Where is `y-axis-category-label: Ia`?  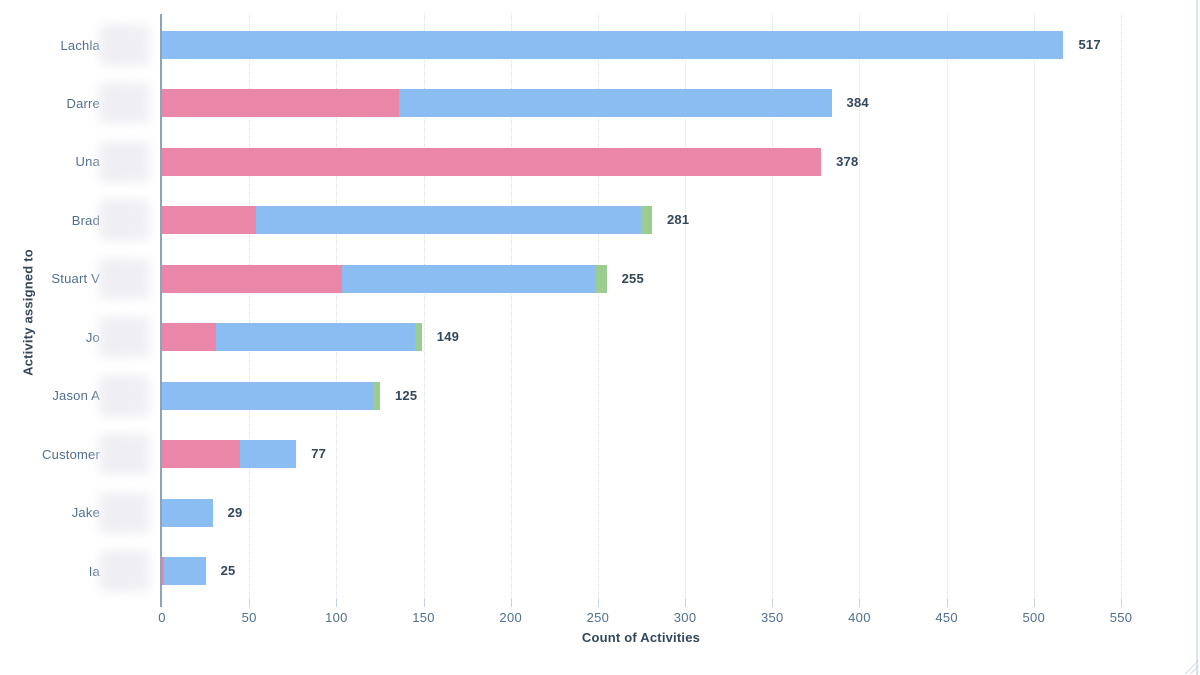 y-axis-category-label: Ia is located at coordinates (76, 571).